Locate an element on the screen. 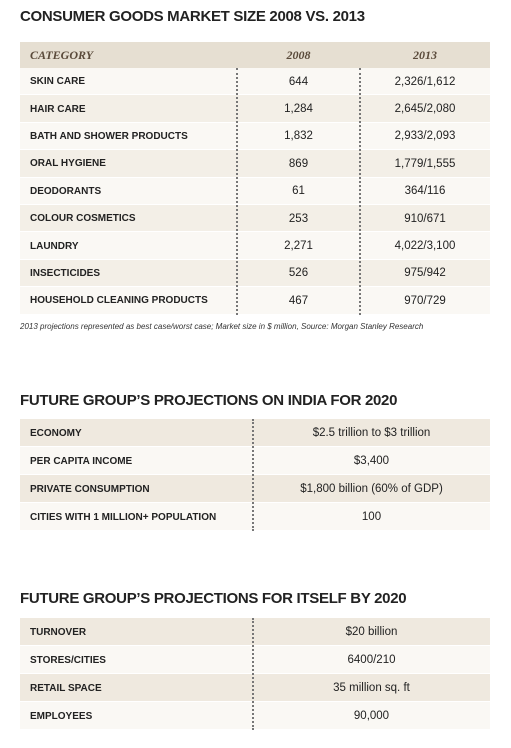  value-cell: 1,832 is located at coordinates (298, 136).